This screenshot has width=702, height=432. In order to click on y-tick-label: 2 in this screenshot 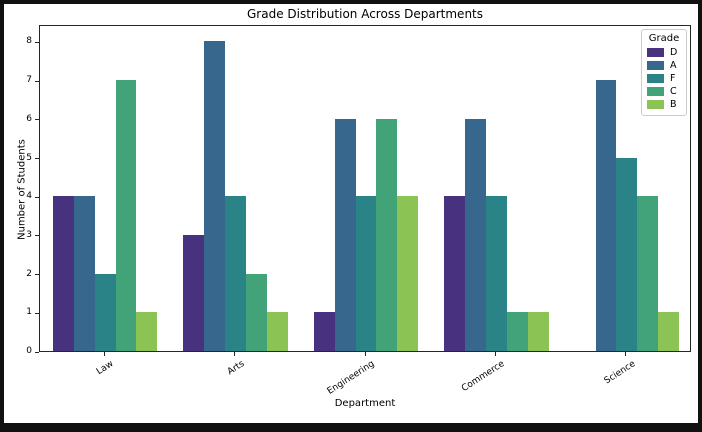, I will do `click(29, 273)`.